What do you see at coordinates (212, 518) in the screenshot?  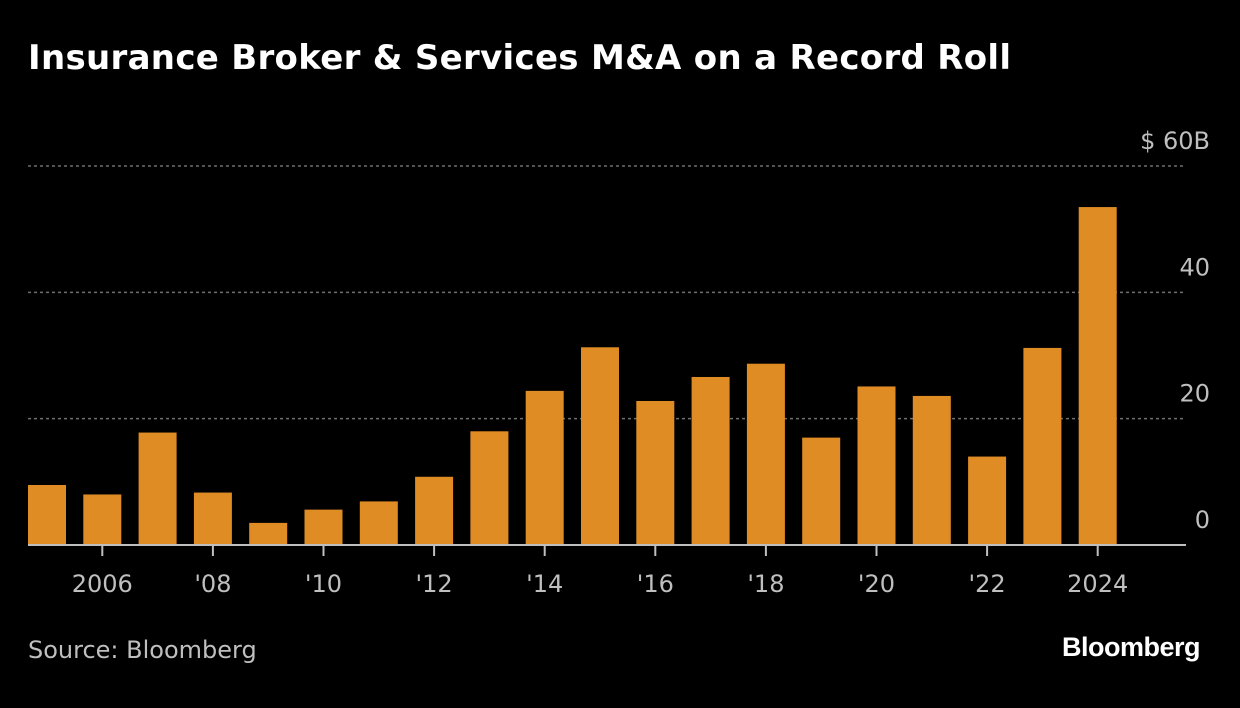 I see `bar-2008` at bounding box center [212, 518].